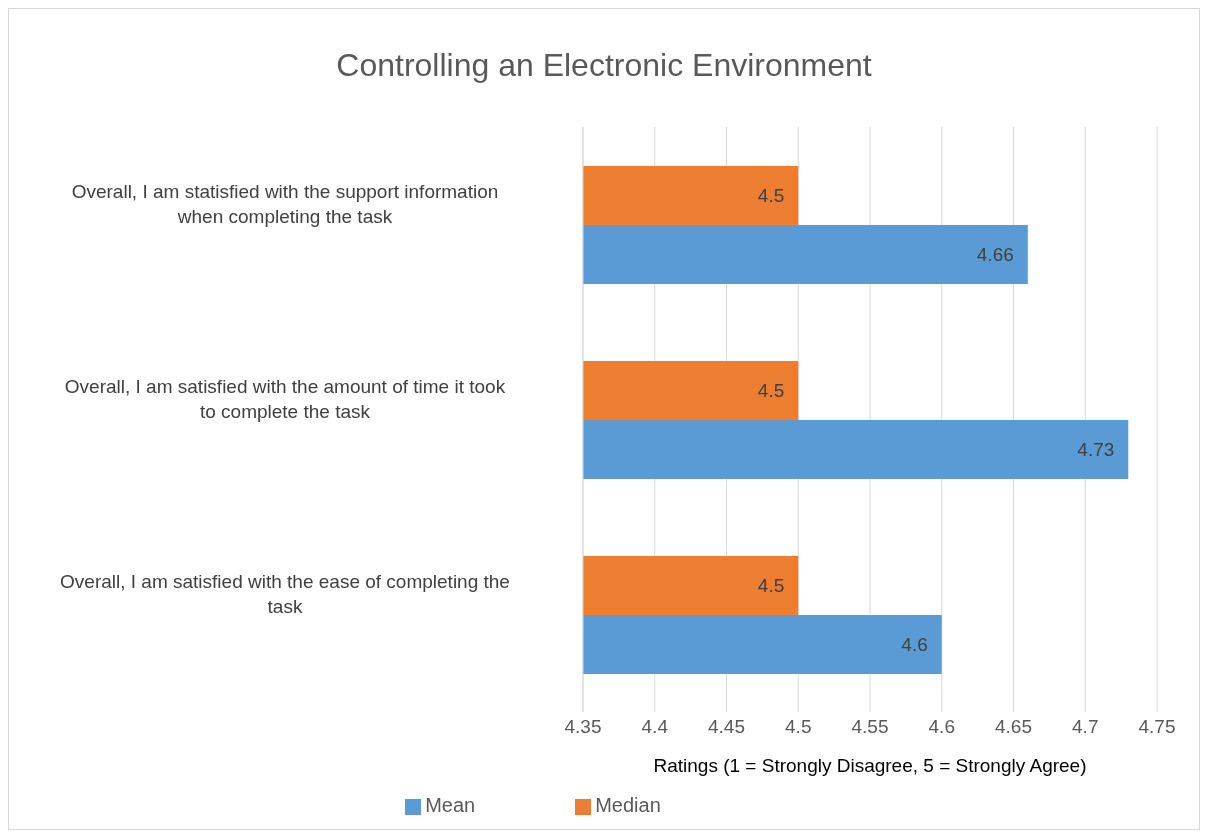  What do you see at coordinates (285, 398) in the screenshot?
I see `y-tick-label: Overall, I am satisfied with the amount of time it took to complete the task` at bounding box center [285, 398].